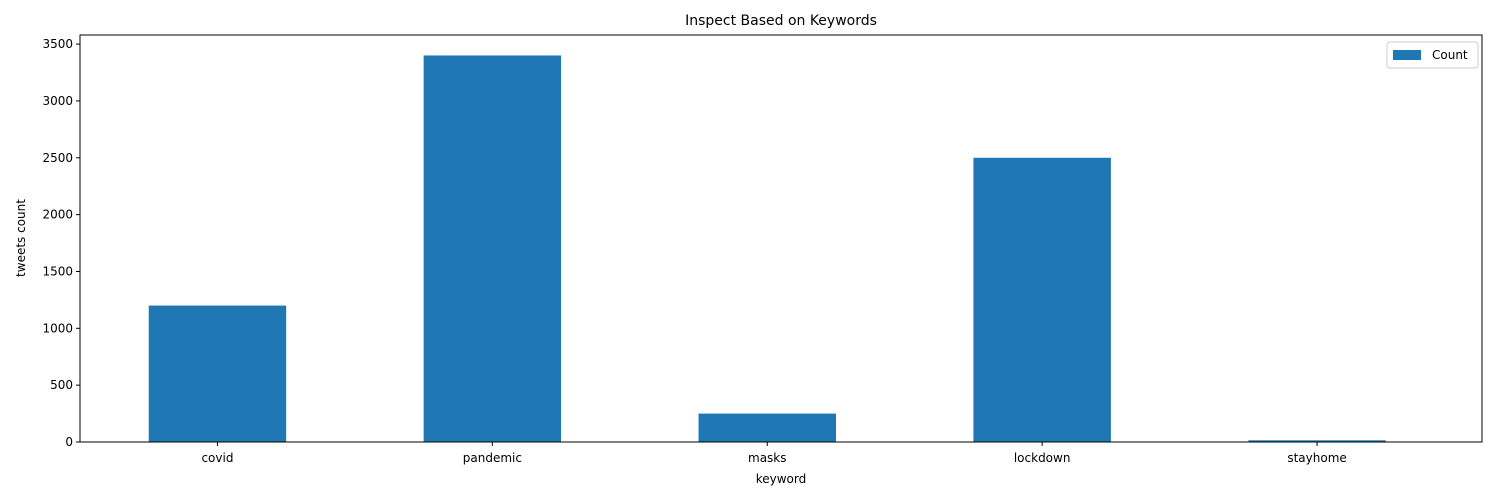  Describe the element at coordinates (1042, 300) in the screenshot. I see `bar-lockdown` at that location.